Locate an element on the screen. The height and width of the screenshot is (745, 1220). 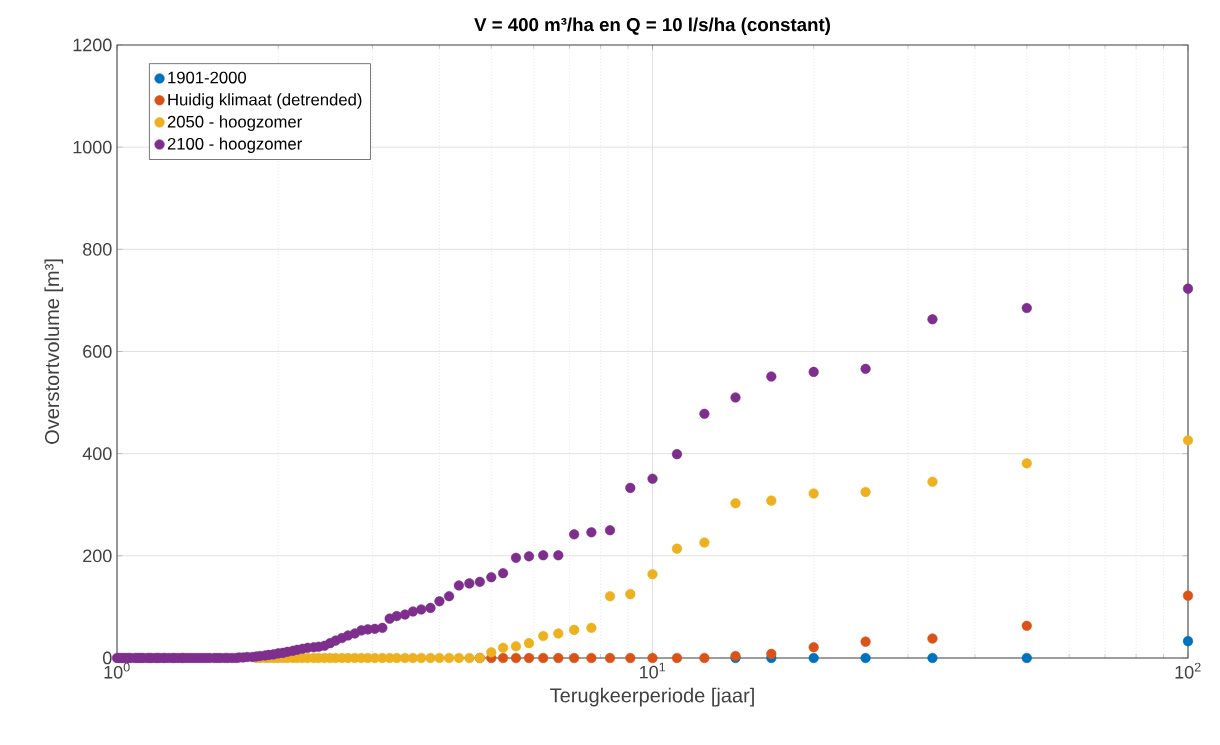
y-tick-label: 0 is located at coordinates (107, 658).